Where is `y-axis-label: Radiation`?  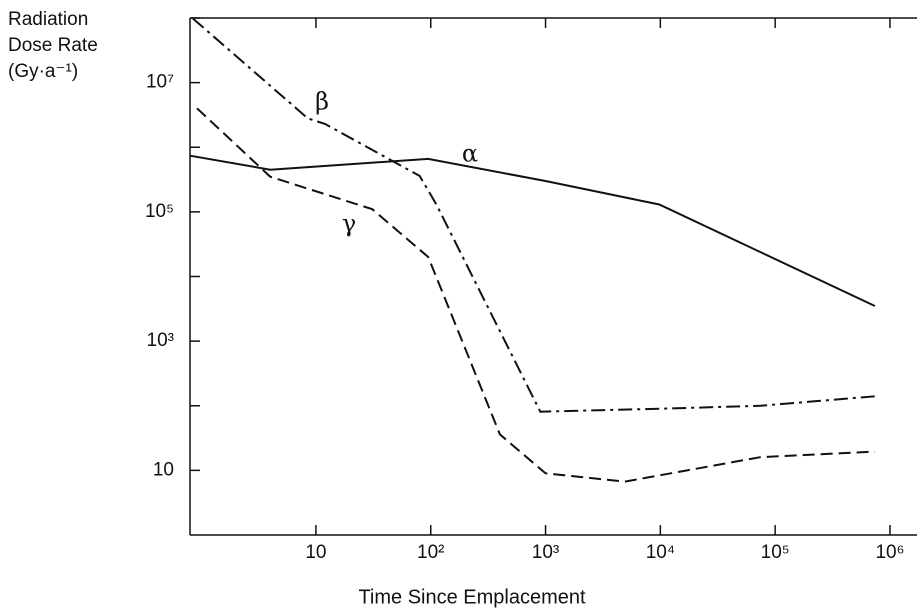 y-axis-label: Radiation is located at coordinates (48, 19).